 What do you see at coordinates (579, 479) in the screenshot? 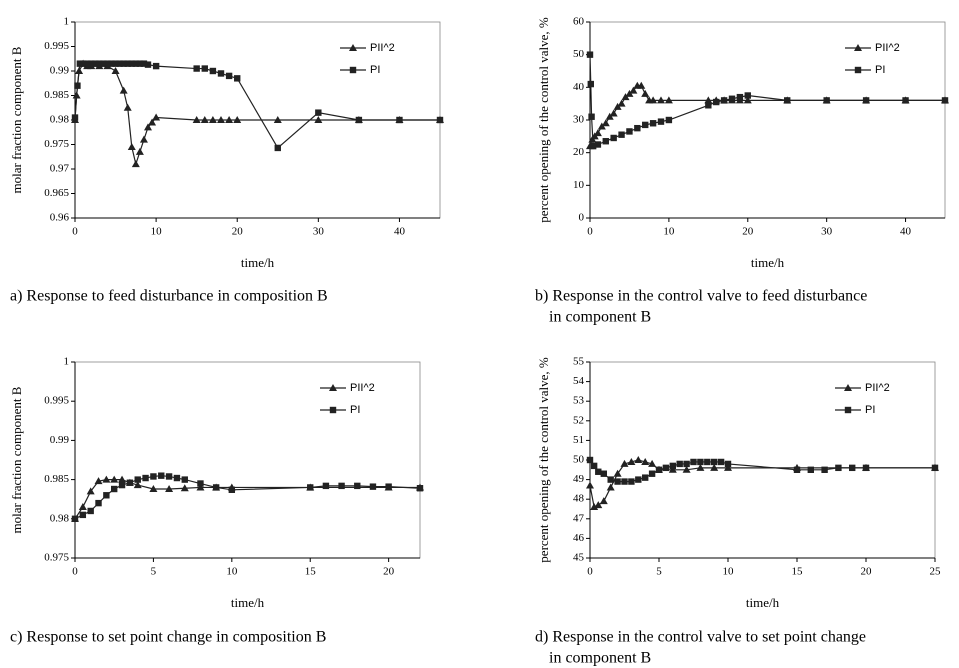
I see `y-tick-label: 49` at bounding box center [579, 479].